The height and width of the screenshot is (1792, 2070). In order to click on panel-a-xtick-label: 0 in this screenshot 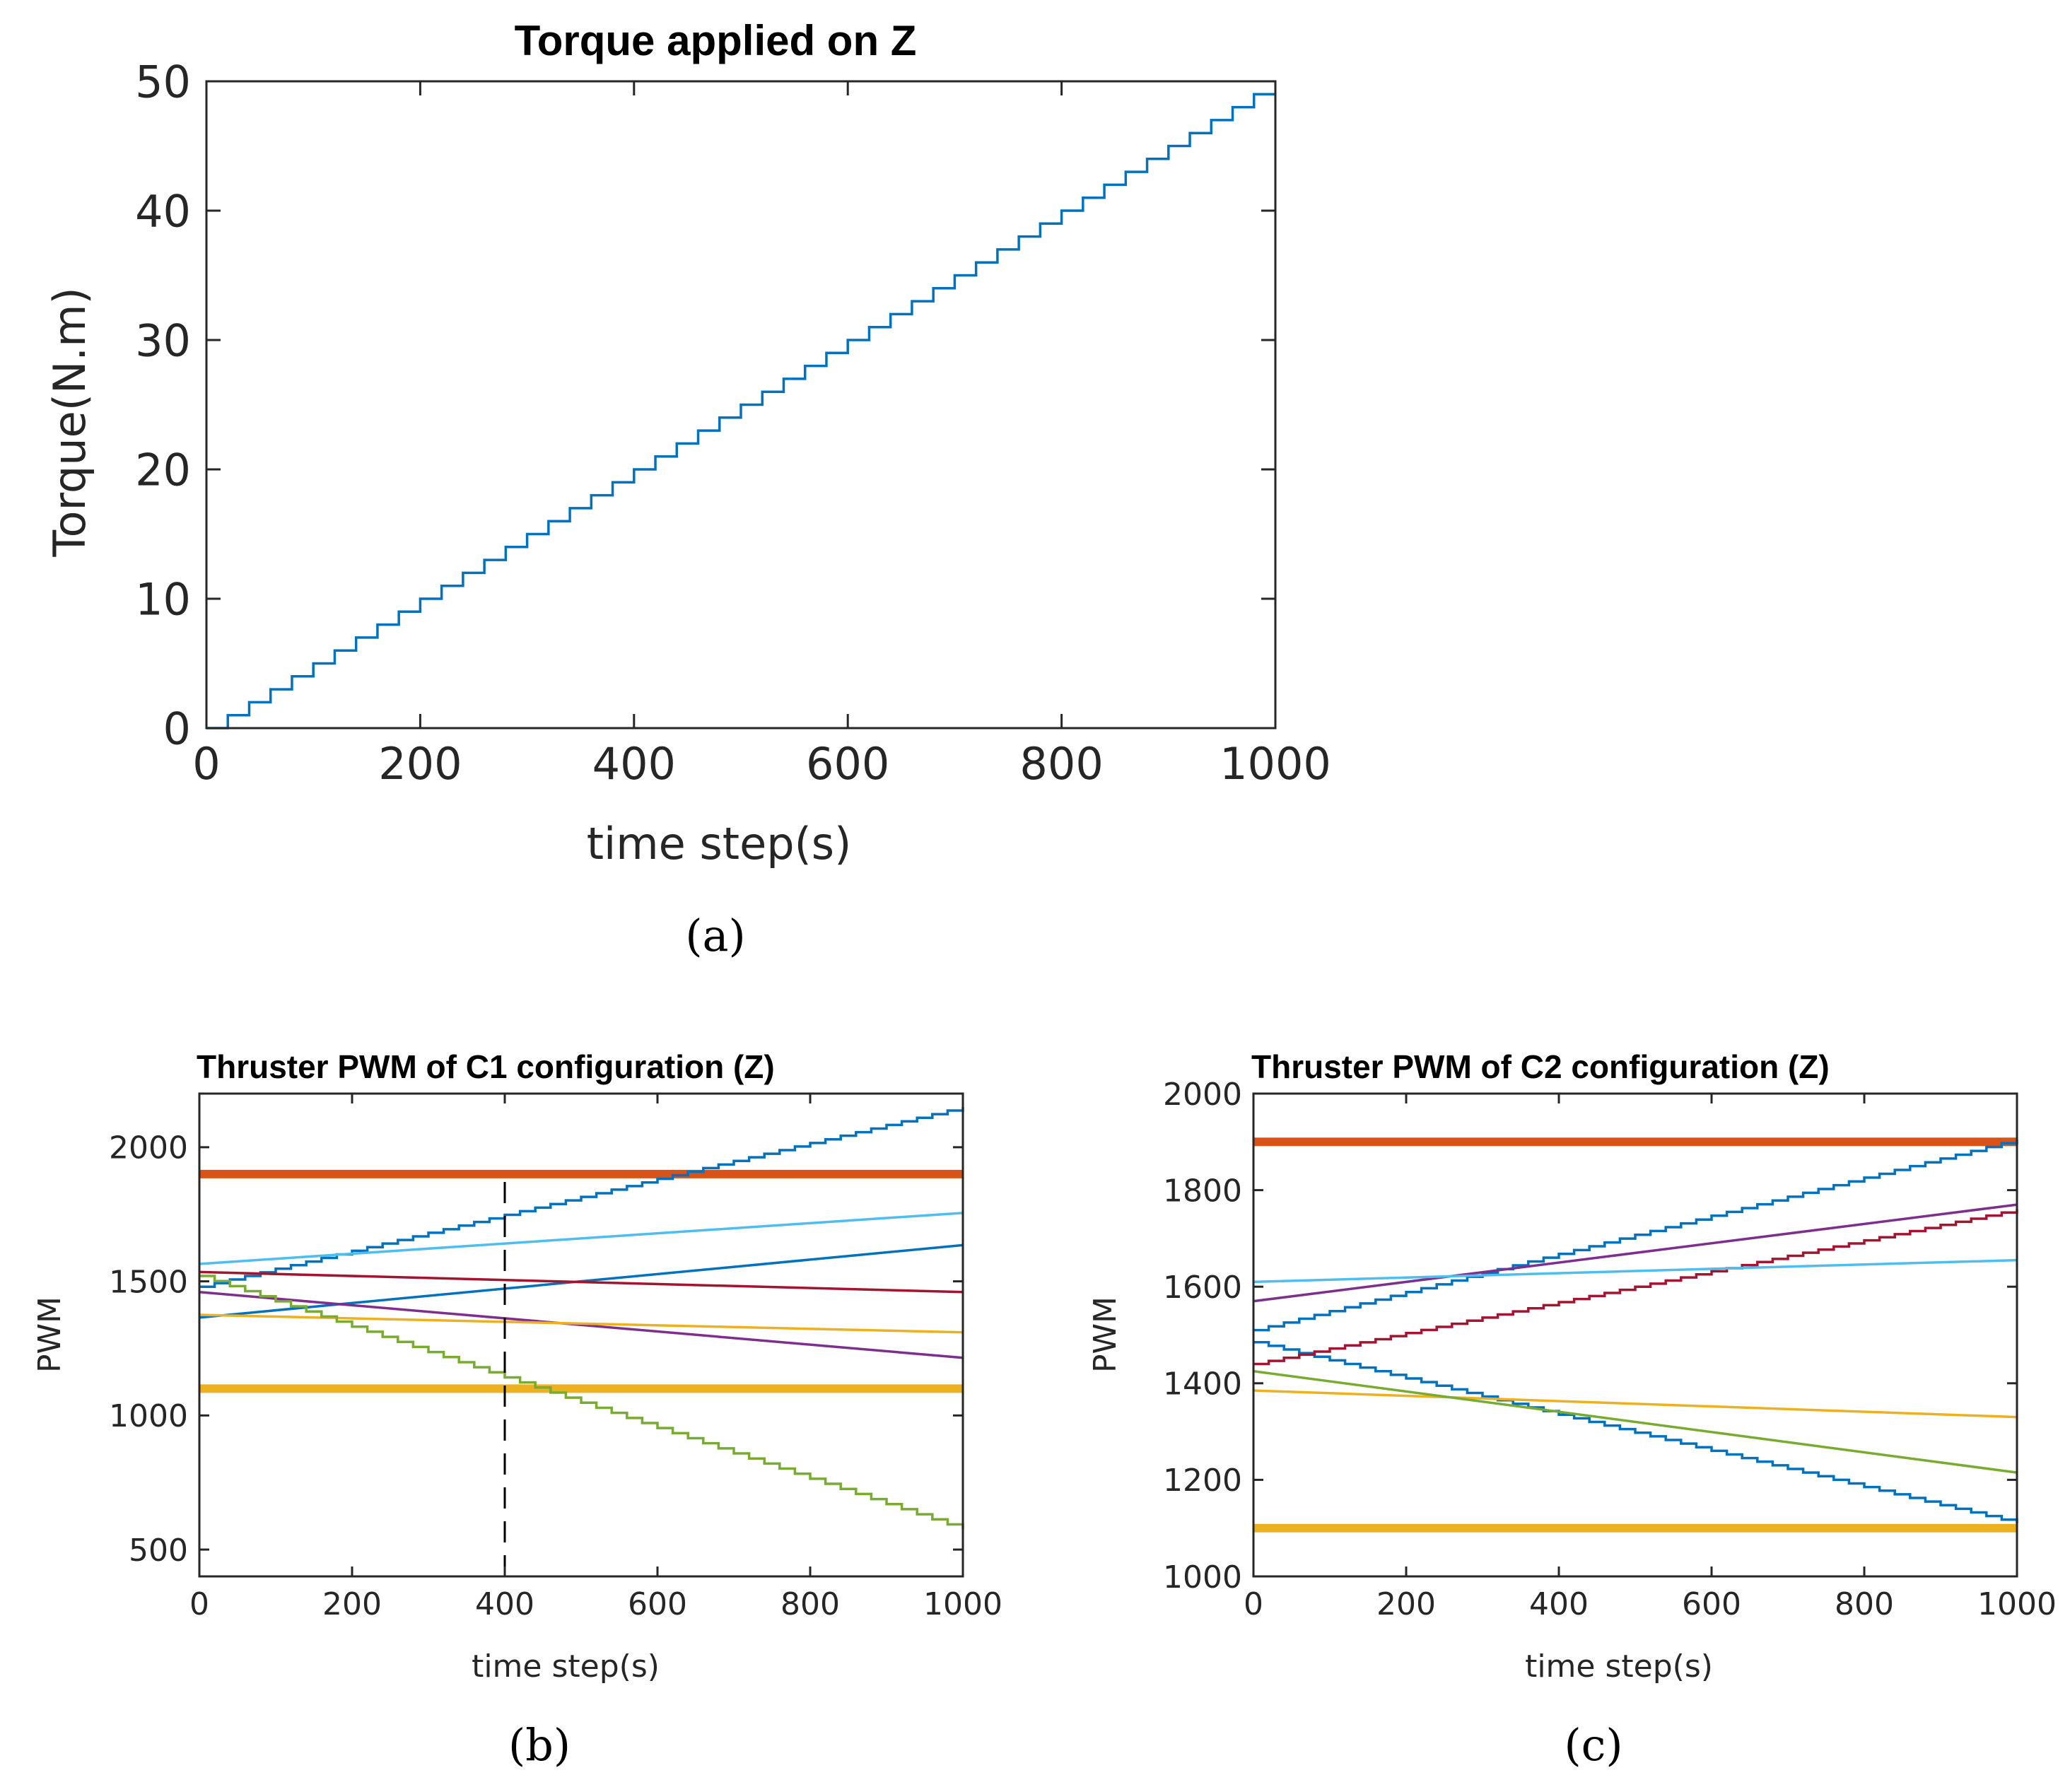, I will do `click(206, 764)`.